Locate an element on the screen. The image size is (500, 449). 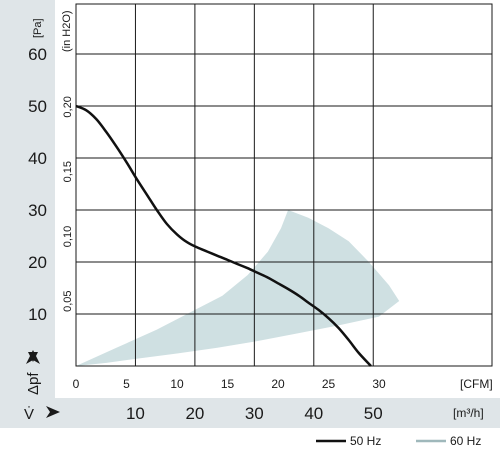
y-ticks-pa: 10 20 30 40 50 60 is located at coordinates (37, 184).